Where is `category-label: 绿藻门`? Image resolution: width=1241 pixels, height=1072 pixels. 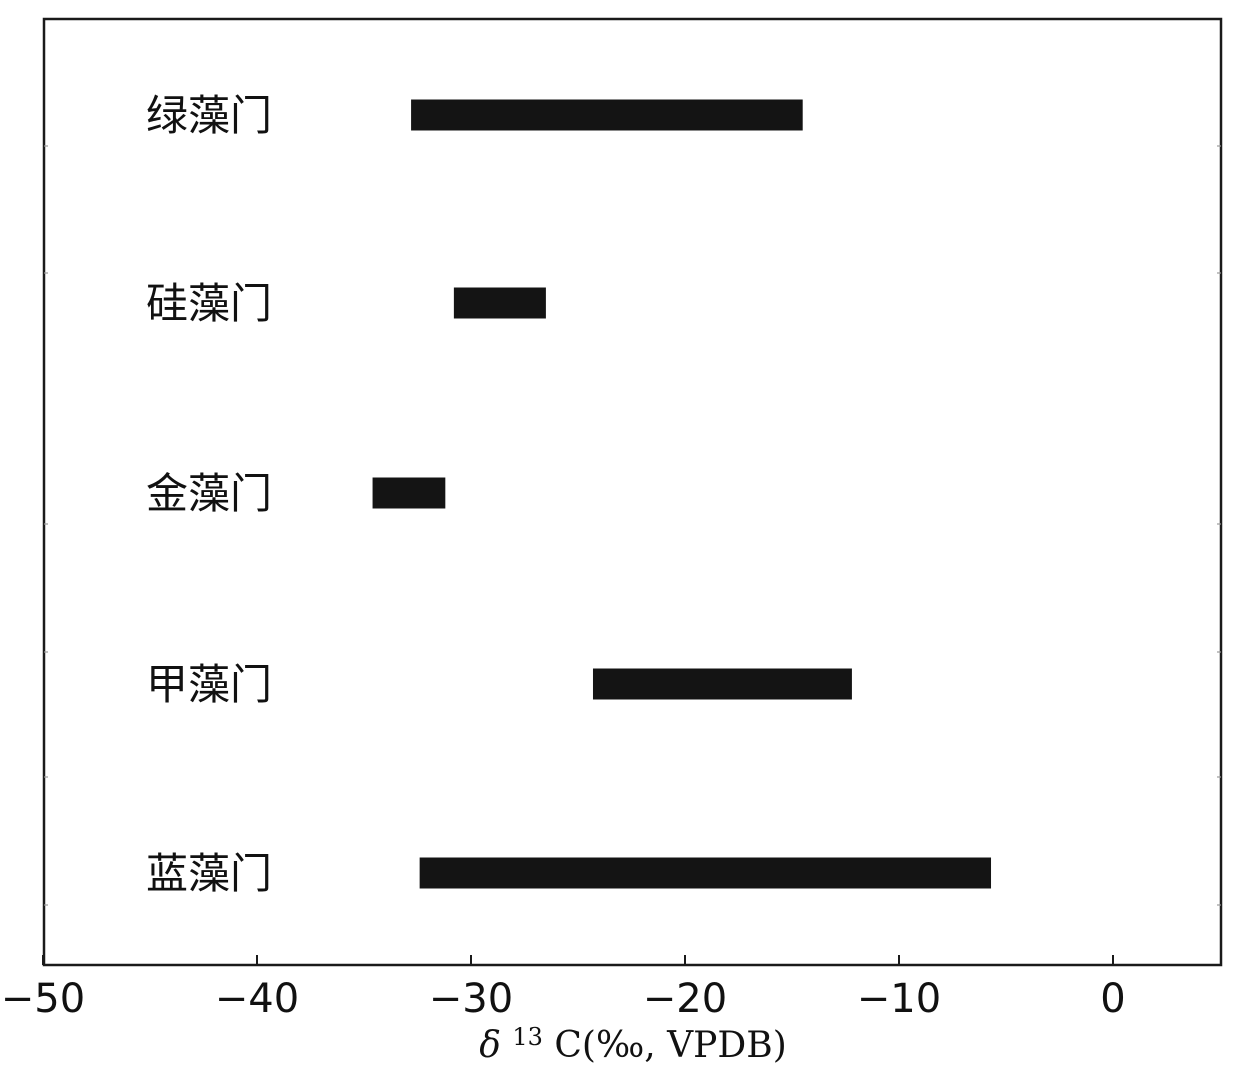 category-label: 绿藻门 is located at coordinates (209, 115).